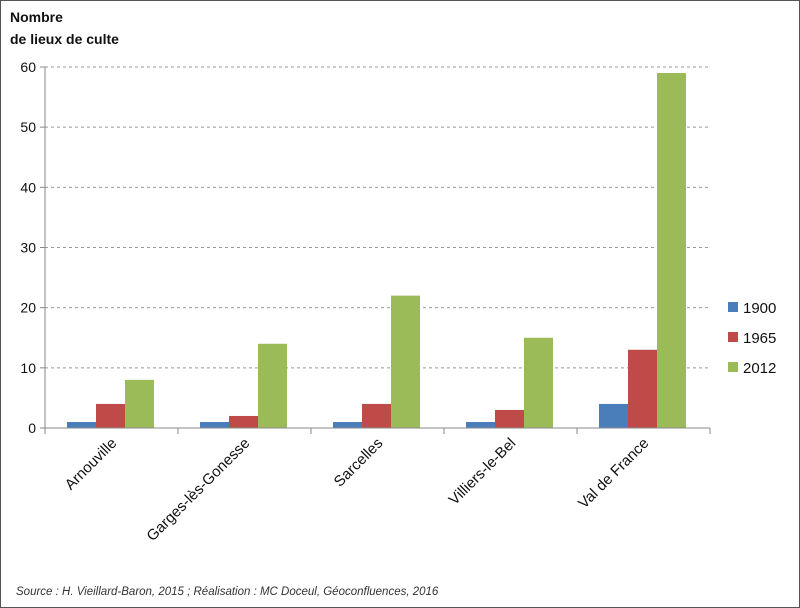 The width and height of the screenshot is (800, 608). Describe the element at coordinates (198, 490) in the screenshot. I see `x-category-label: Garges-lès-Gonesse` at that location.